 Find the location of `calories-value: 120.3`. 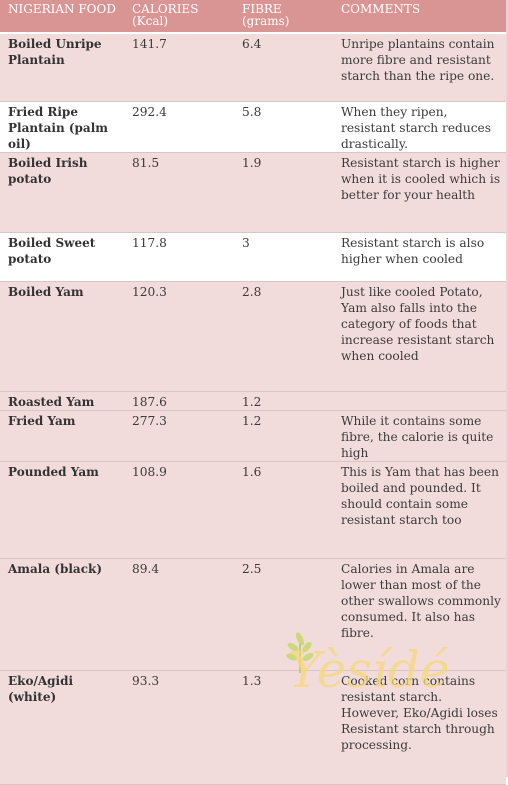

calories-value: 120.3 is located at coordinates (179, 336).